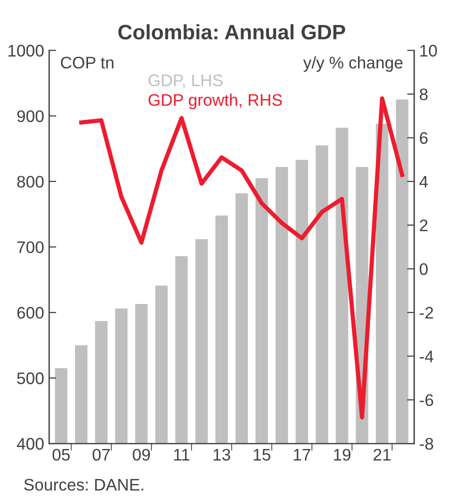 This screenshot has height=504, width=468. I want to click on chart-title: Colombia: Annual GDP, so click(232, 32).